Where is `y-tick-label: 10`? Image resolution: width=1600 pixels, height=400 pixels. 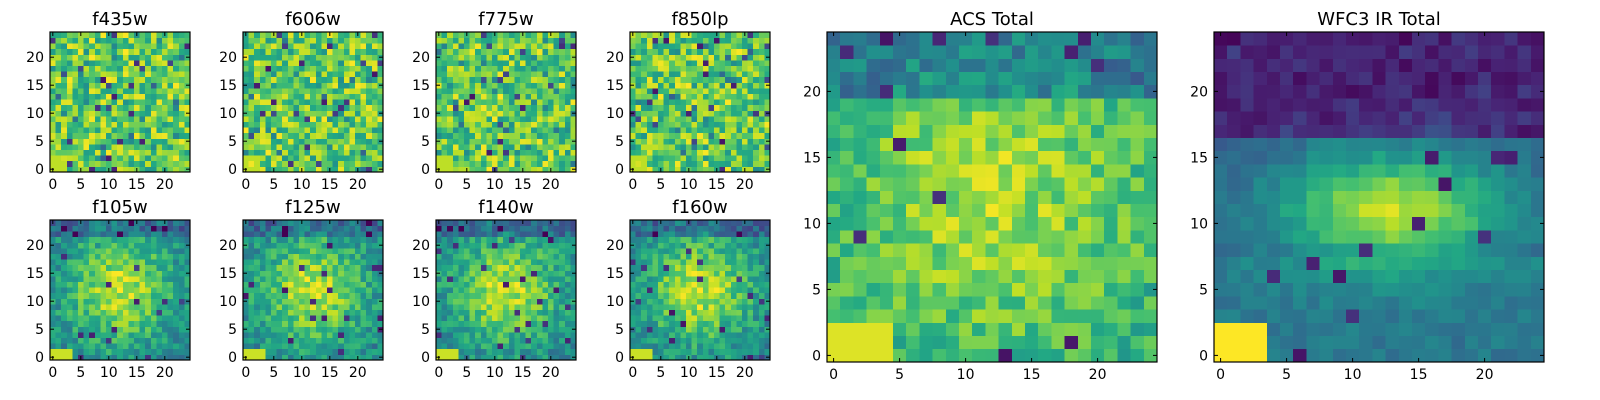
y-tick-label: 10 is located at coordinates (421, 302).